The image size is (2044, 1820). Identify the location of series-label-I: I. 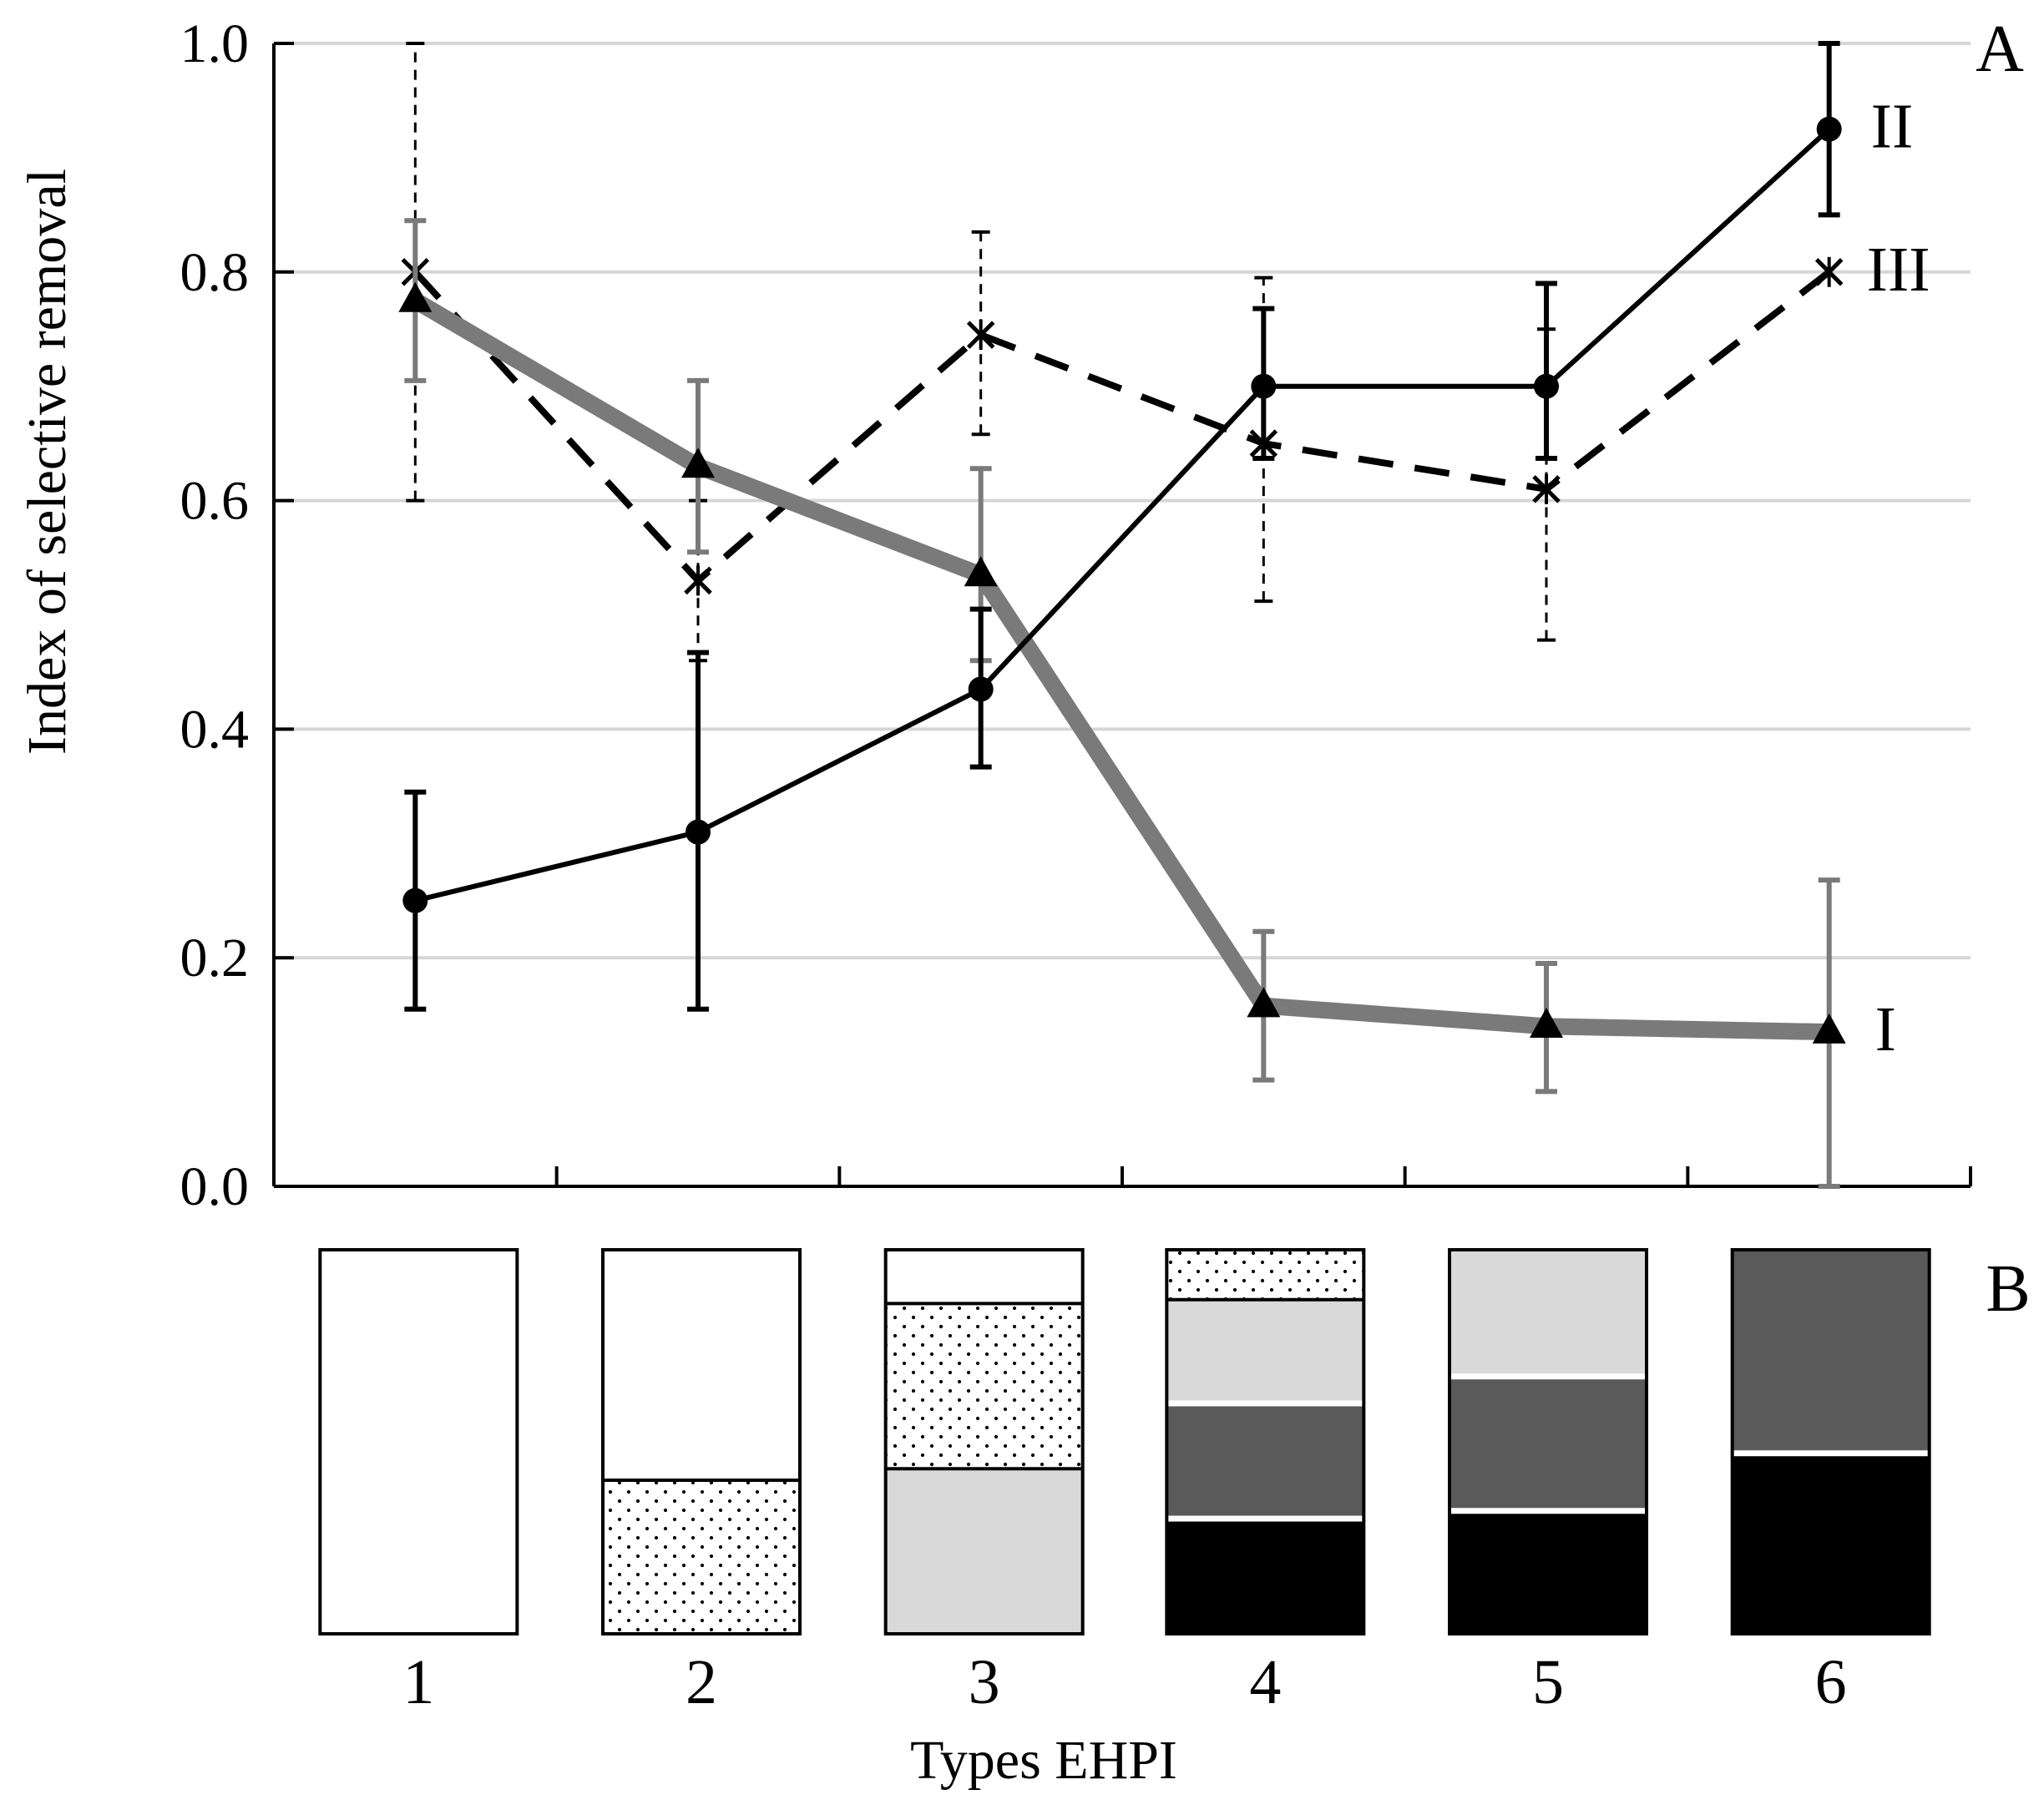
(1885, 1029).